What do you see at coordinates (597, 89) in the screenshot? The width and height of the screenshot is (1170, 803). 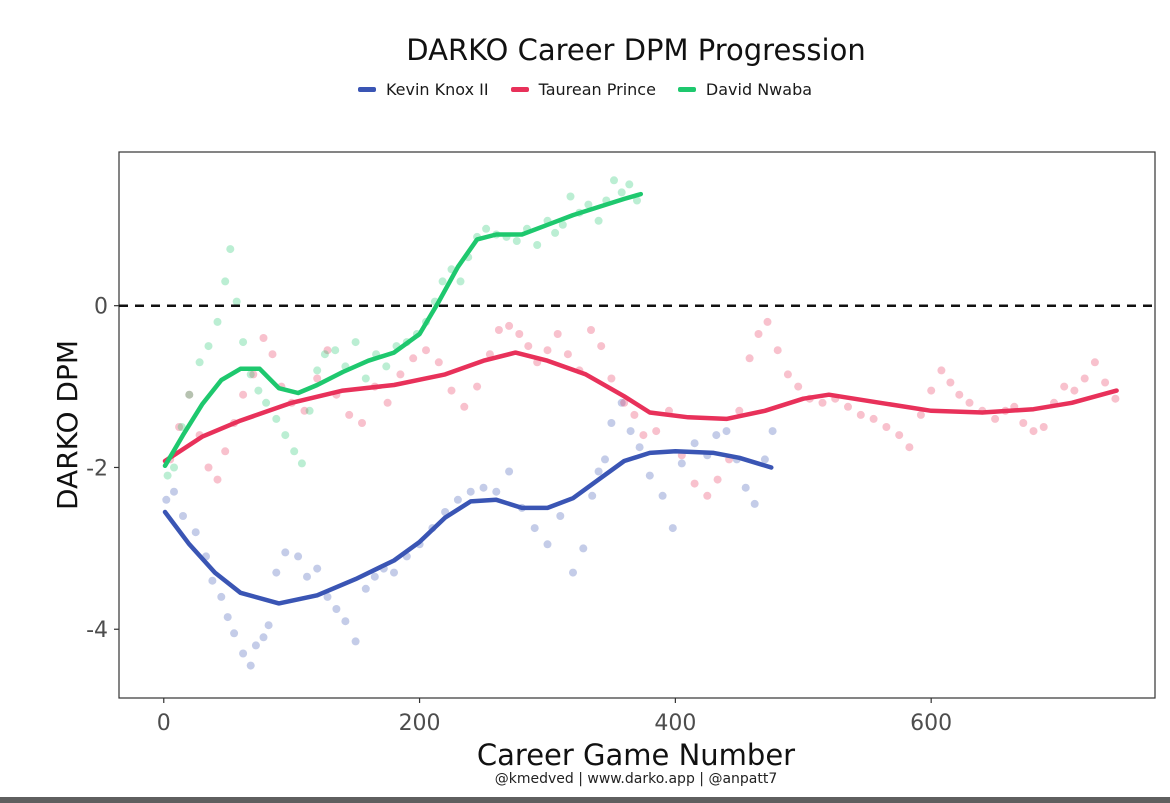 I see `legend-label-taurean-prince: Taurean Prince` at bounding box center [597, 89].